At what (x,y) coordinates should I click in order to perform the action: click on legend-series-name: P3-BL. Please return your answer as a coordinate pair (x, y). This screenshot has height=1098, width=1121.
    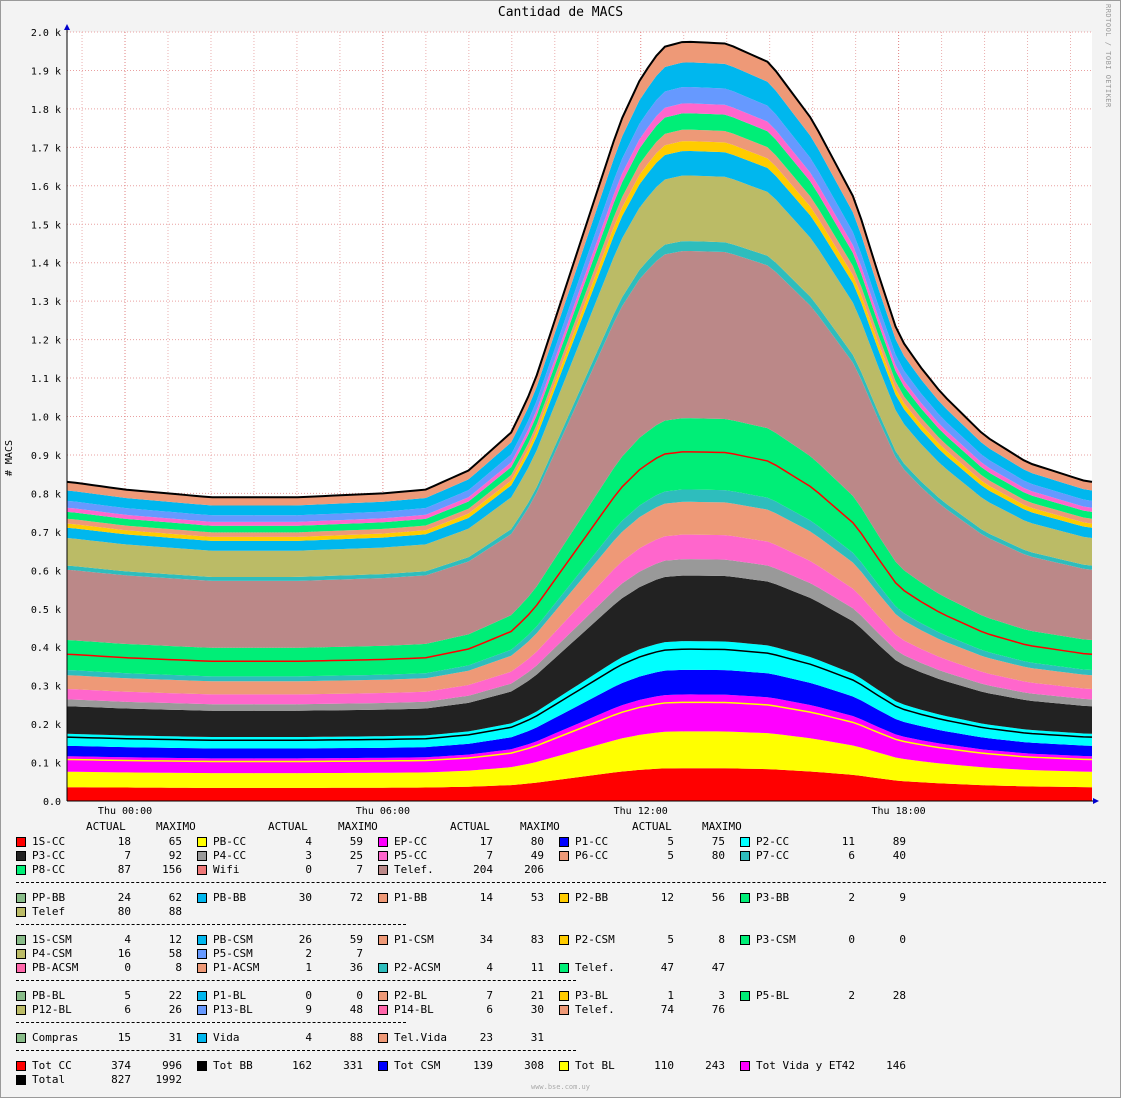
    Looking at the image, I should click on (592, 995).